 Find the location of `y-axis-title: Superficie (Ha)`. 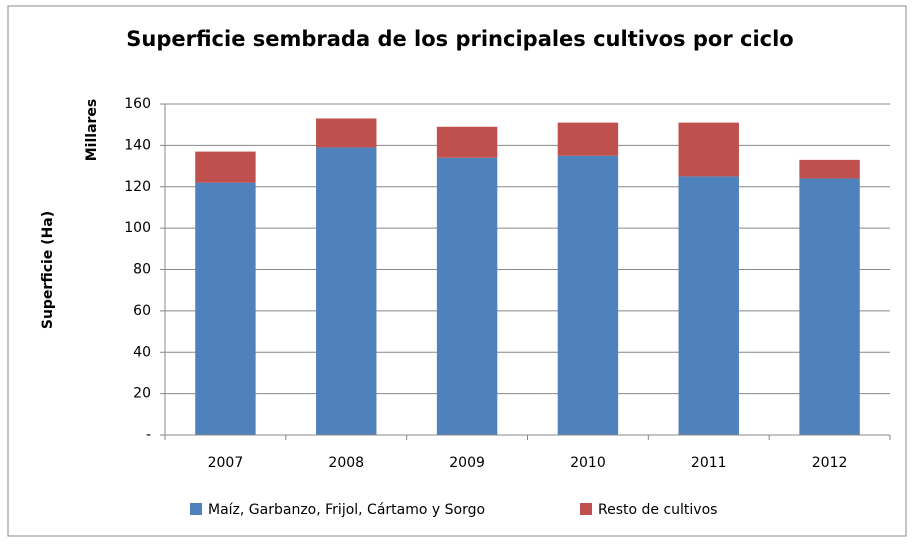

y-axis-title: Superficie (Ha) is located at coordinates (48, 270).